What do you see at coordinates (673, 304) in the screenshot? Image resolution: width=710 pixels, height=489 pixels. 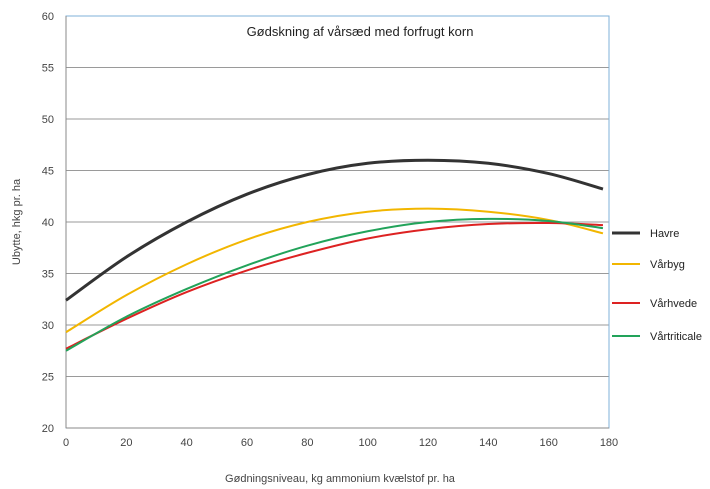 I see `legend-label: Vårhvede` at bounding box center [673, 304].